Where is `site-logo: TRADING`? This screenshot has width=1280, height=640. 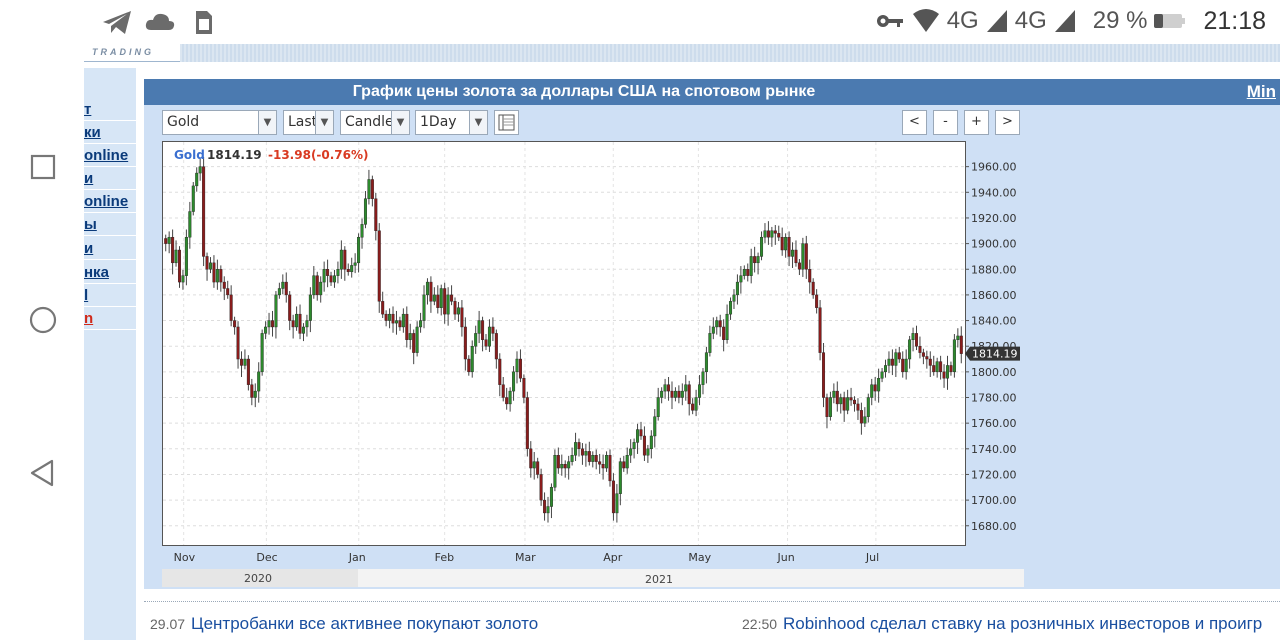 site-logo: TRADING is located at coordinates (132, 53).